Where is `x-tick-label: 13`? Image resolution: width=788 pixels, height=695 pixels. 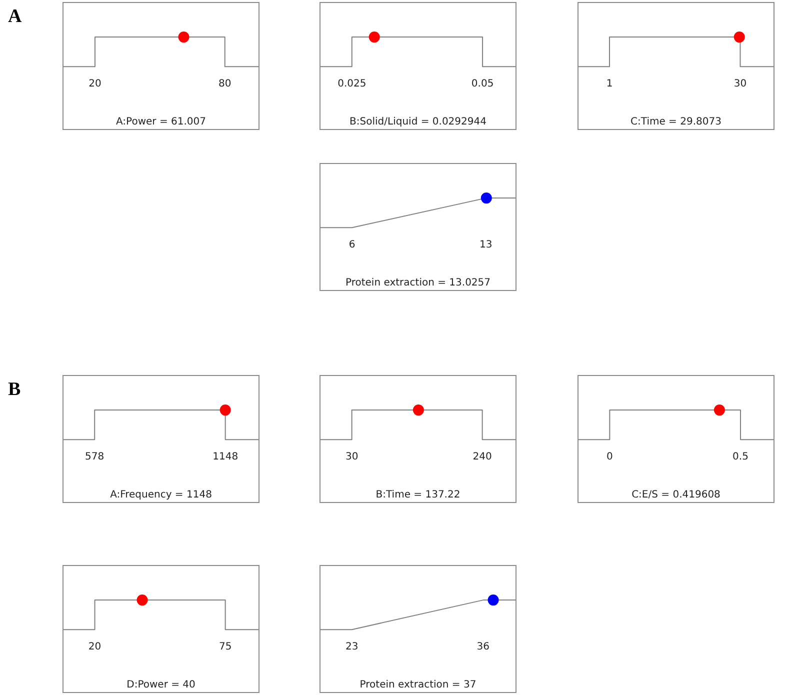
x-tick-label: 13 is located at coordinates (486, 245).